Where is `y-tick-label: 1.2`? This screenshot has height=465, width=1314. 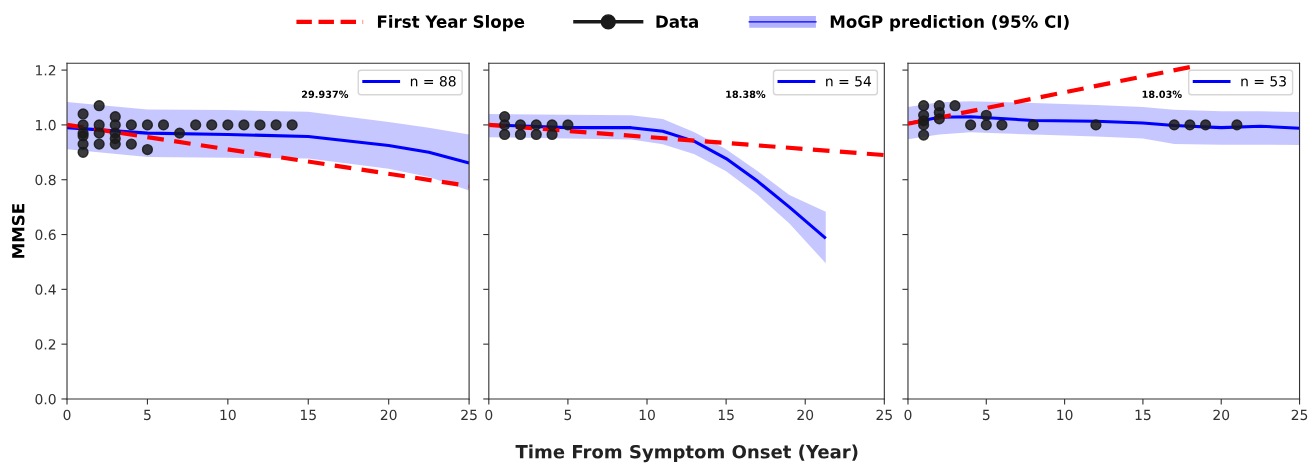 y-tick-label: 1.2 is located at coordinates (46, 70).